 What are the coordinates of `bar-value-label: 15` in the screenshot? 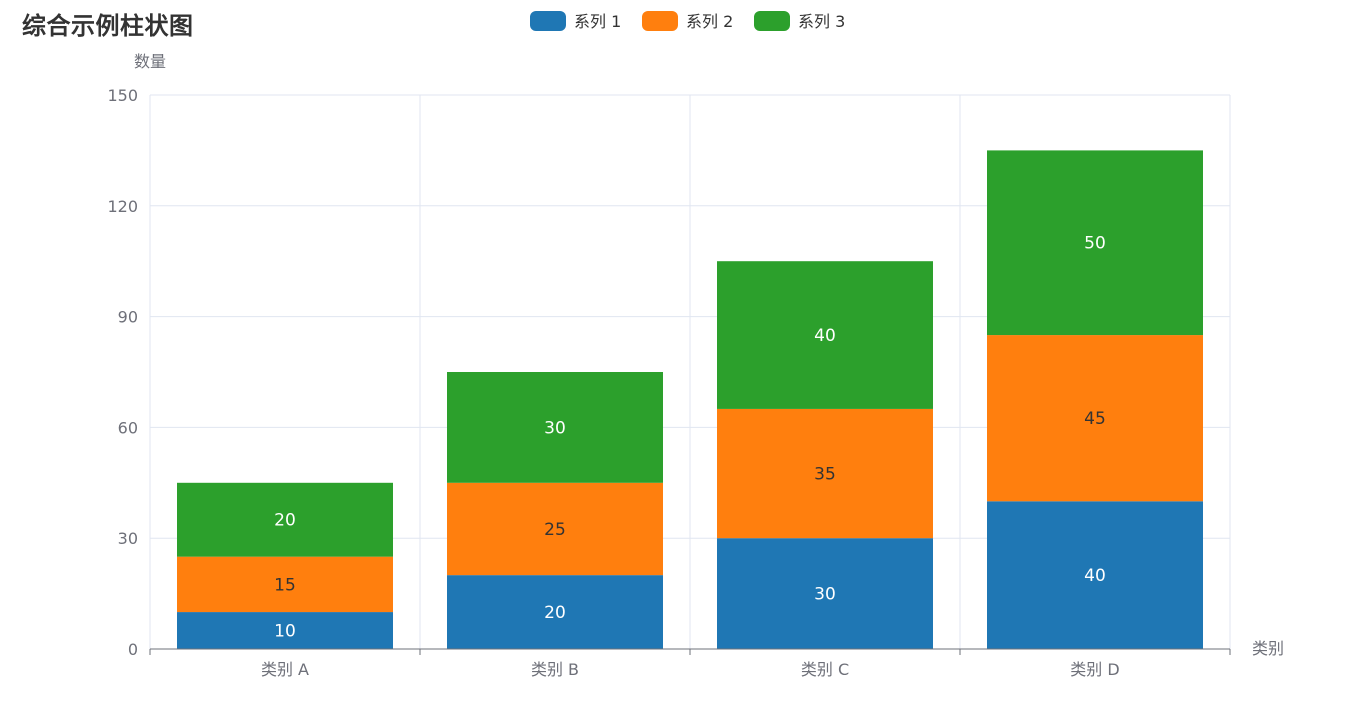 It's located at (285, 585).